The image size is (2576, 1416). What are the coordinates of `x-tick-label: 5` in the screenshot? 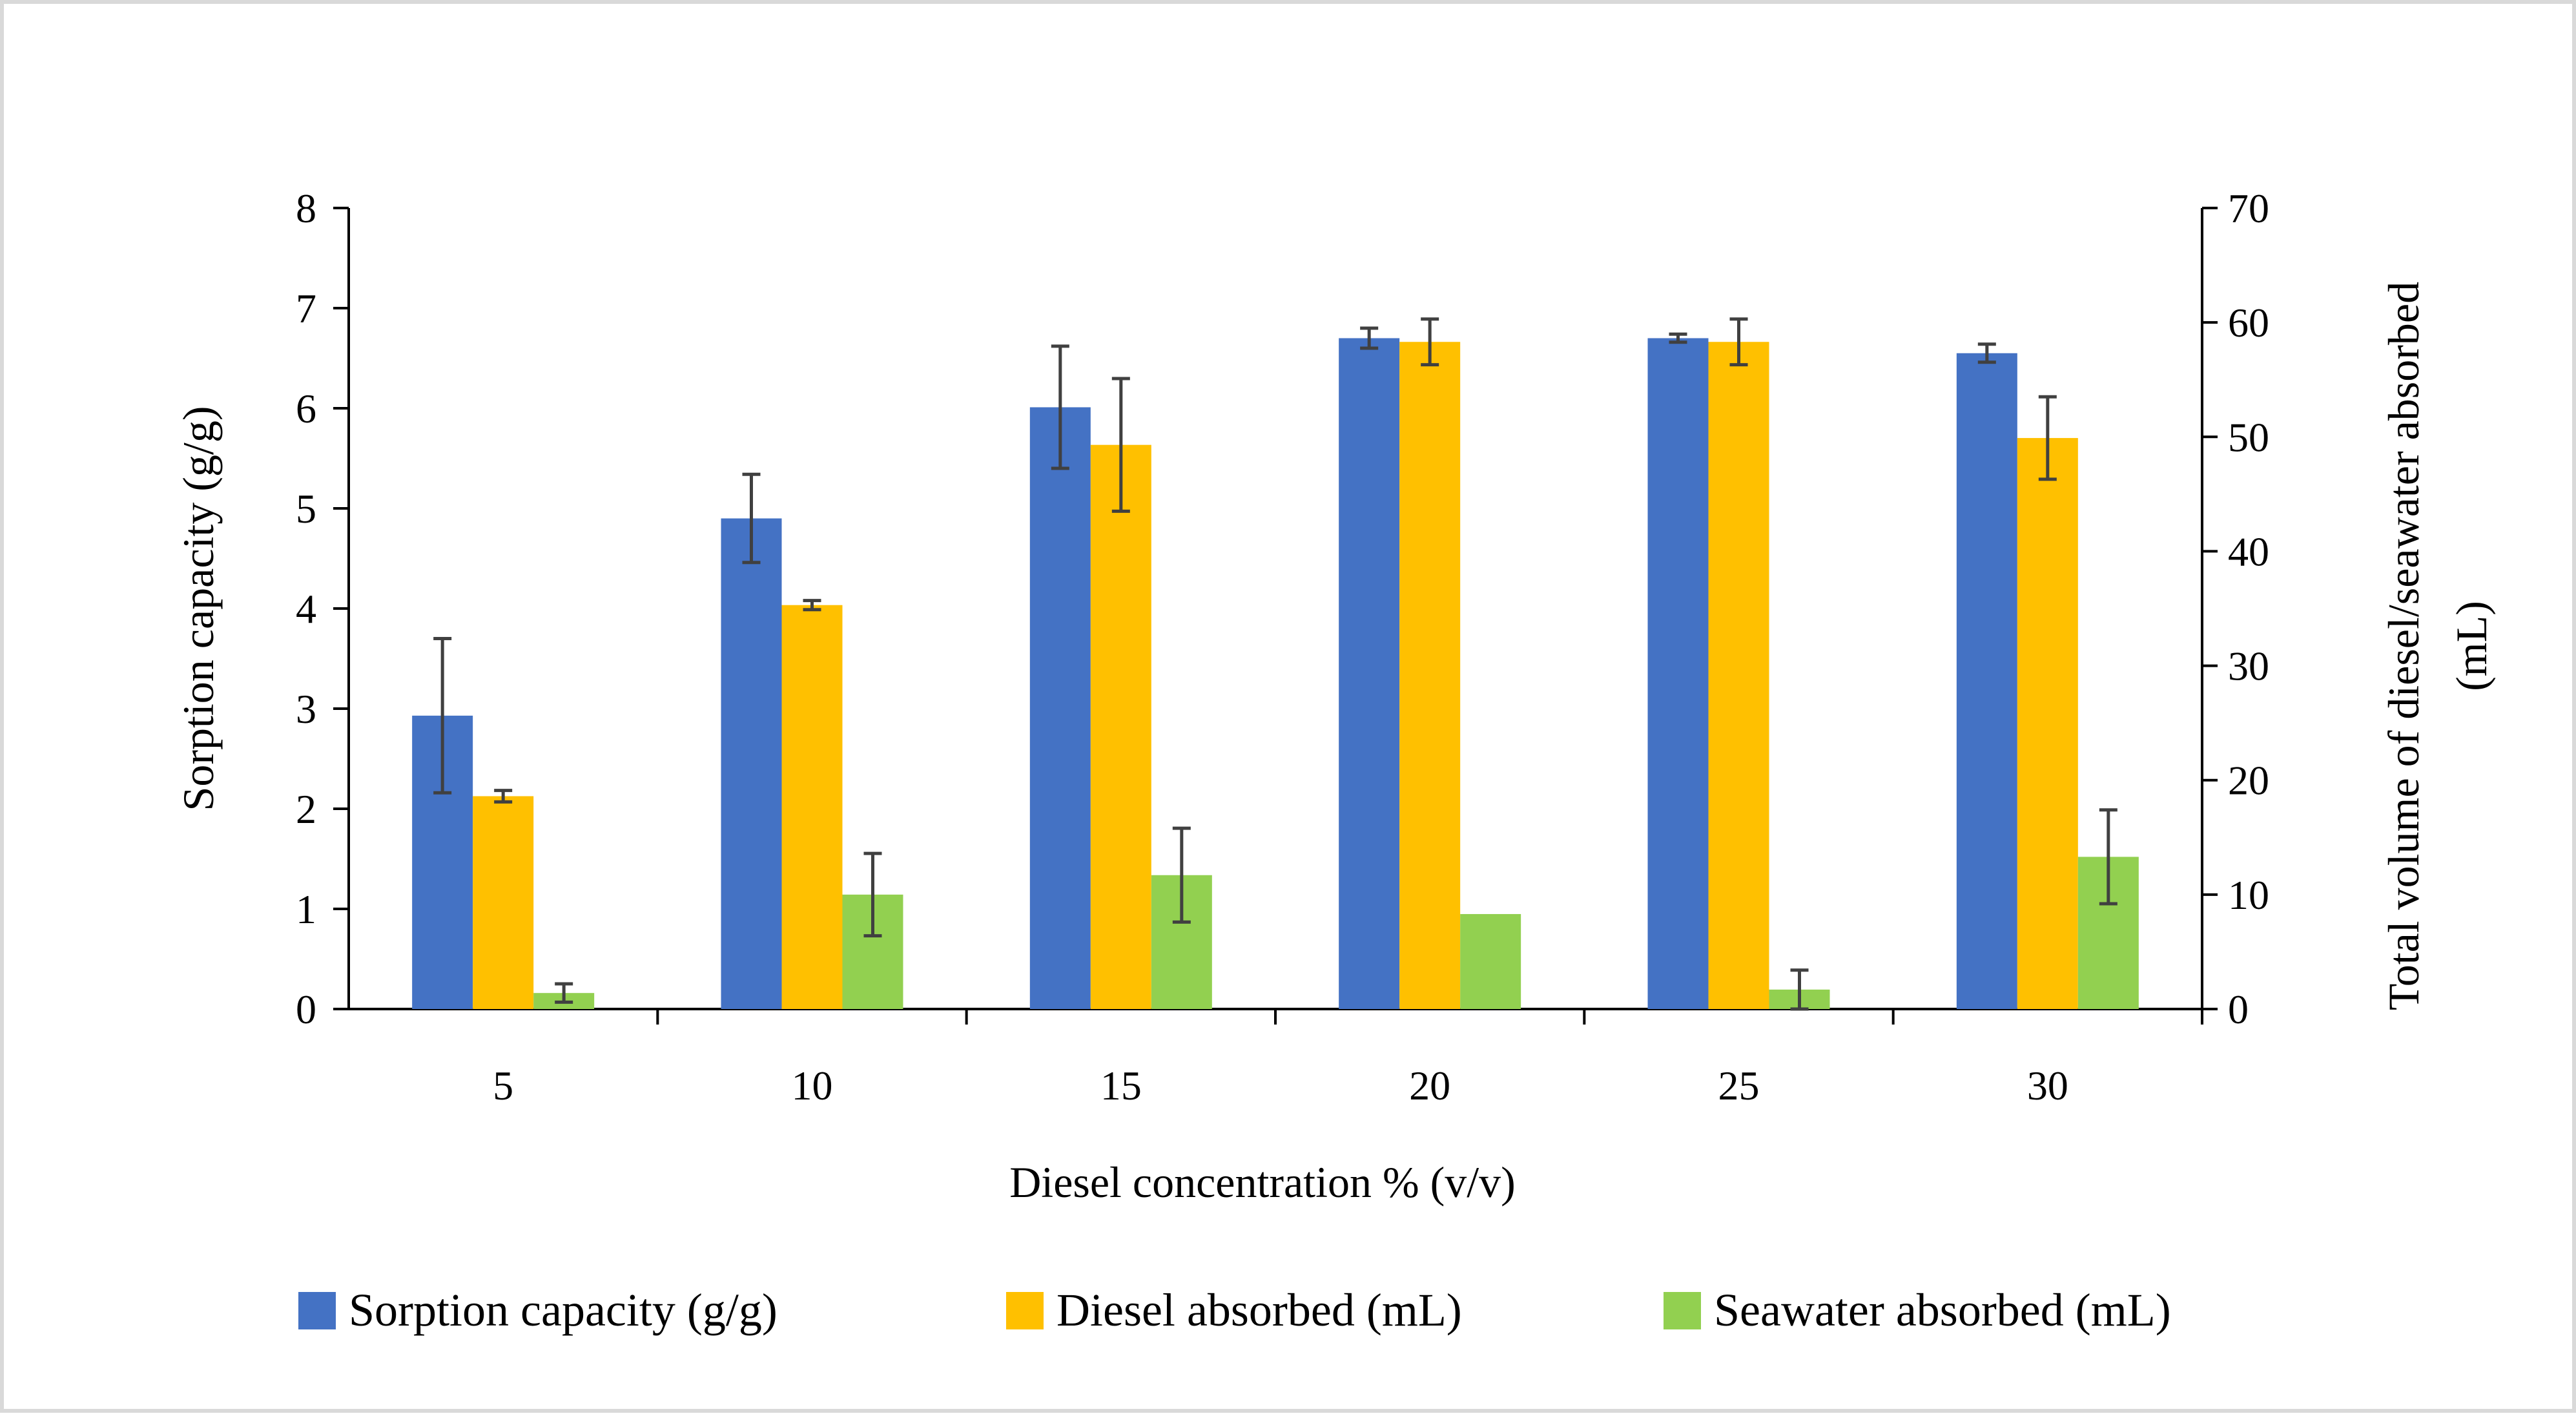 It's located at (503, 1086).